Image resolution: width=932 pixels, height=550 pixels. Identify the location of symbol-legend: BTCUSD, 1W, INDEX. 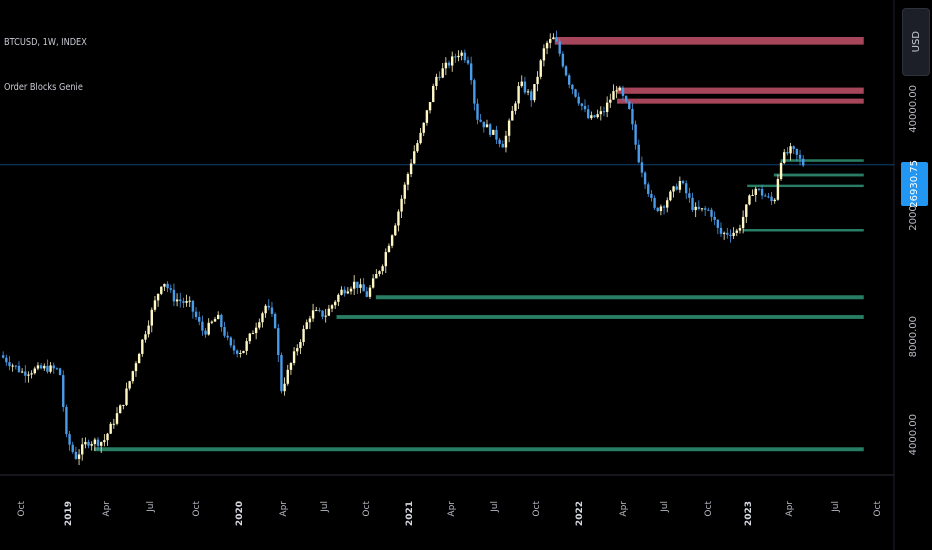
(45, 42).